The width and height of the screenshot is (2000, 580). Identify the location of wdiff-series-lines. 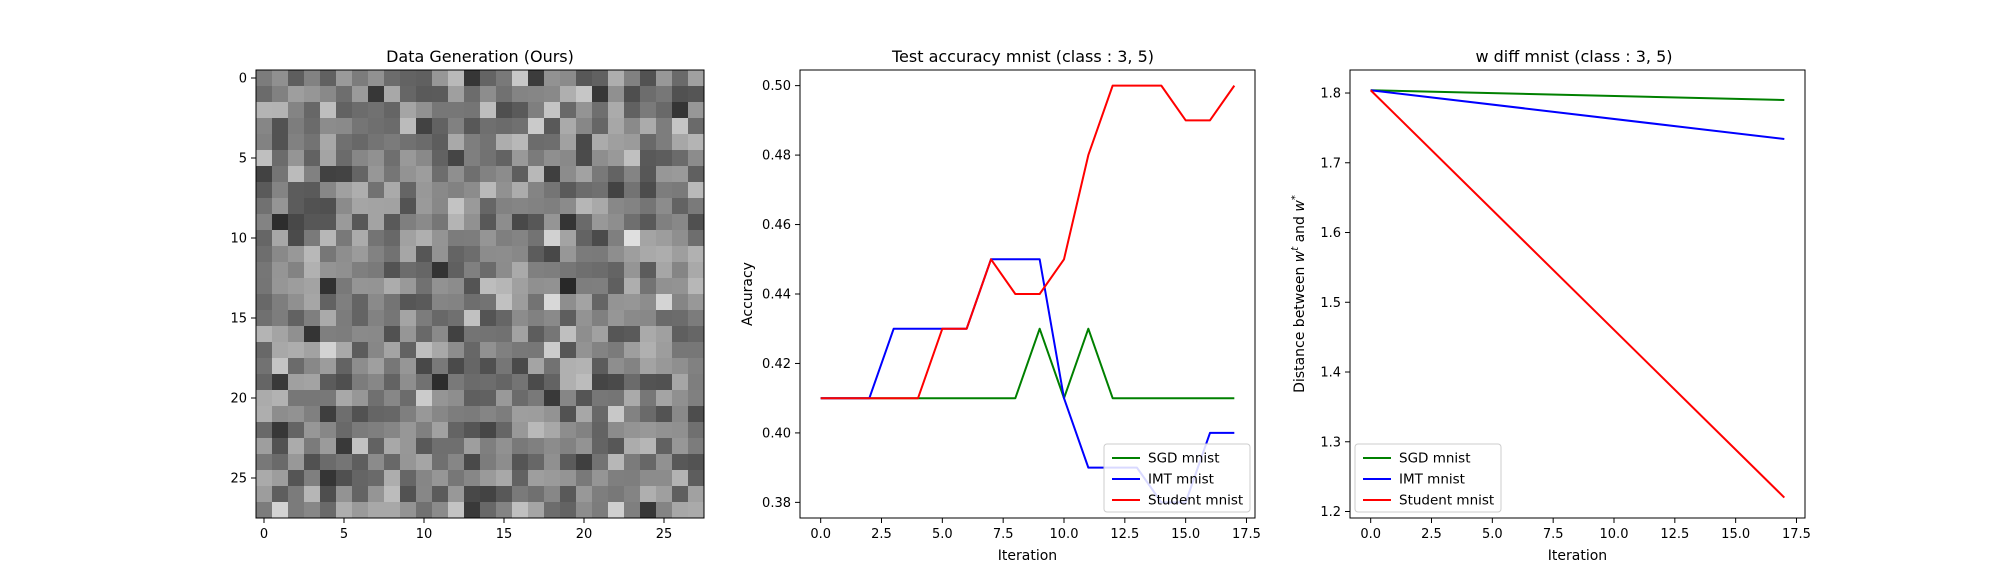
(1577, 294).